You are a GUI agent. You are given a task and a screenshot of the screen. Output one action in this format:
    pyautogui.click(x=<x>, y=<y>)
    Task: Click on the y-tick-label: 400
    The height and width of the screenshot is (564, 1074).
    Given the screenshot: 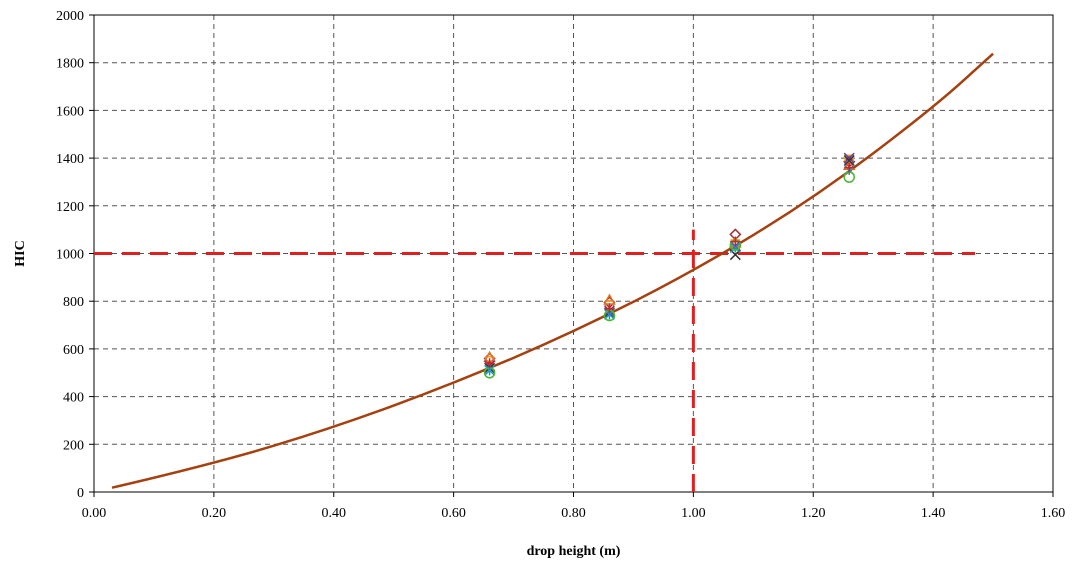 What is the action you would take?
    pyautogui.click(x=73, y=398)
    